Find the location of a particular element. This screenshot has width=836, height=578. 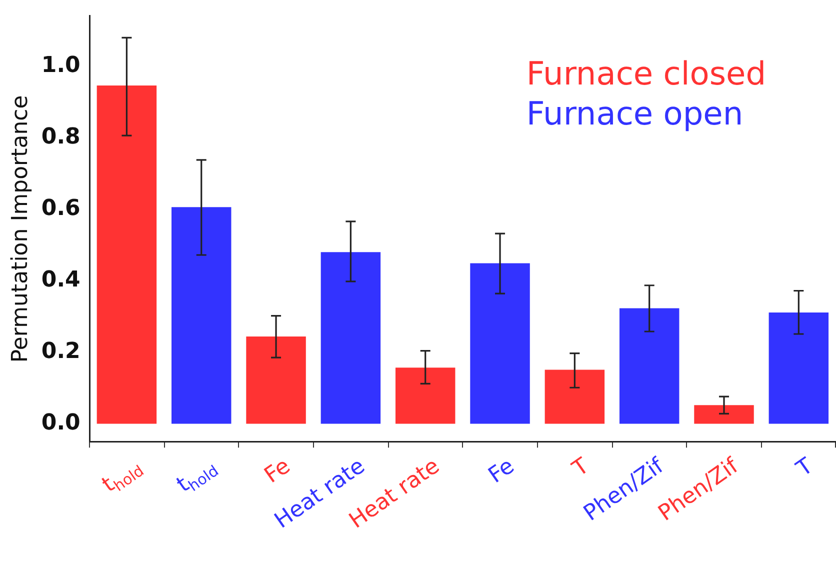

y-tick-label: 0.6 is located at coordinates (60, 208).